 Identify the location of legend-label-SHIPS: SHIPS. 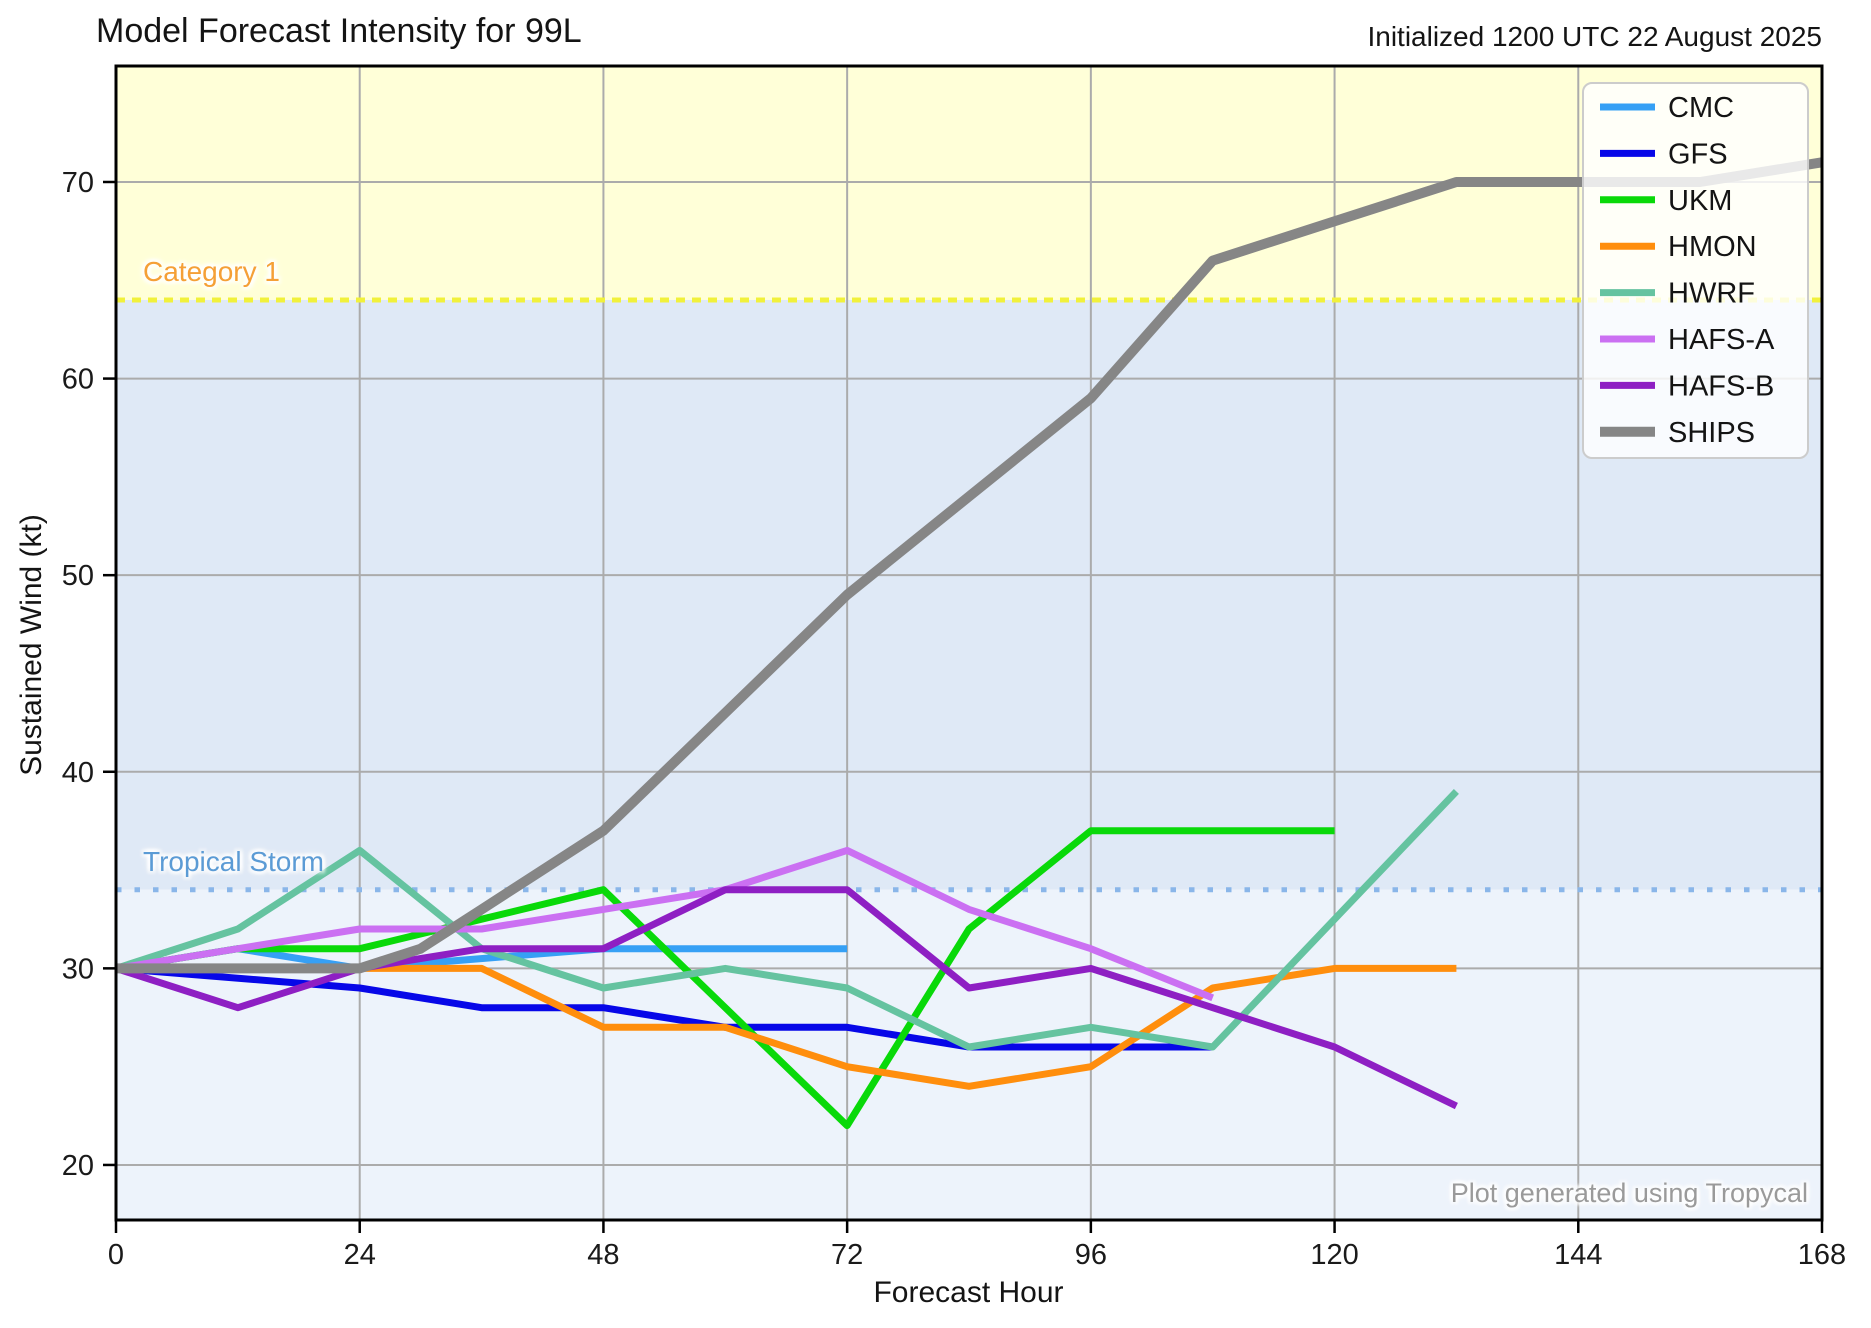
(1711, 433).